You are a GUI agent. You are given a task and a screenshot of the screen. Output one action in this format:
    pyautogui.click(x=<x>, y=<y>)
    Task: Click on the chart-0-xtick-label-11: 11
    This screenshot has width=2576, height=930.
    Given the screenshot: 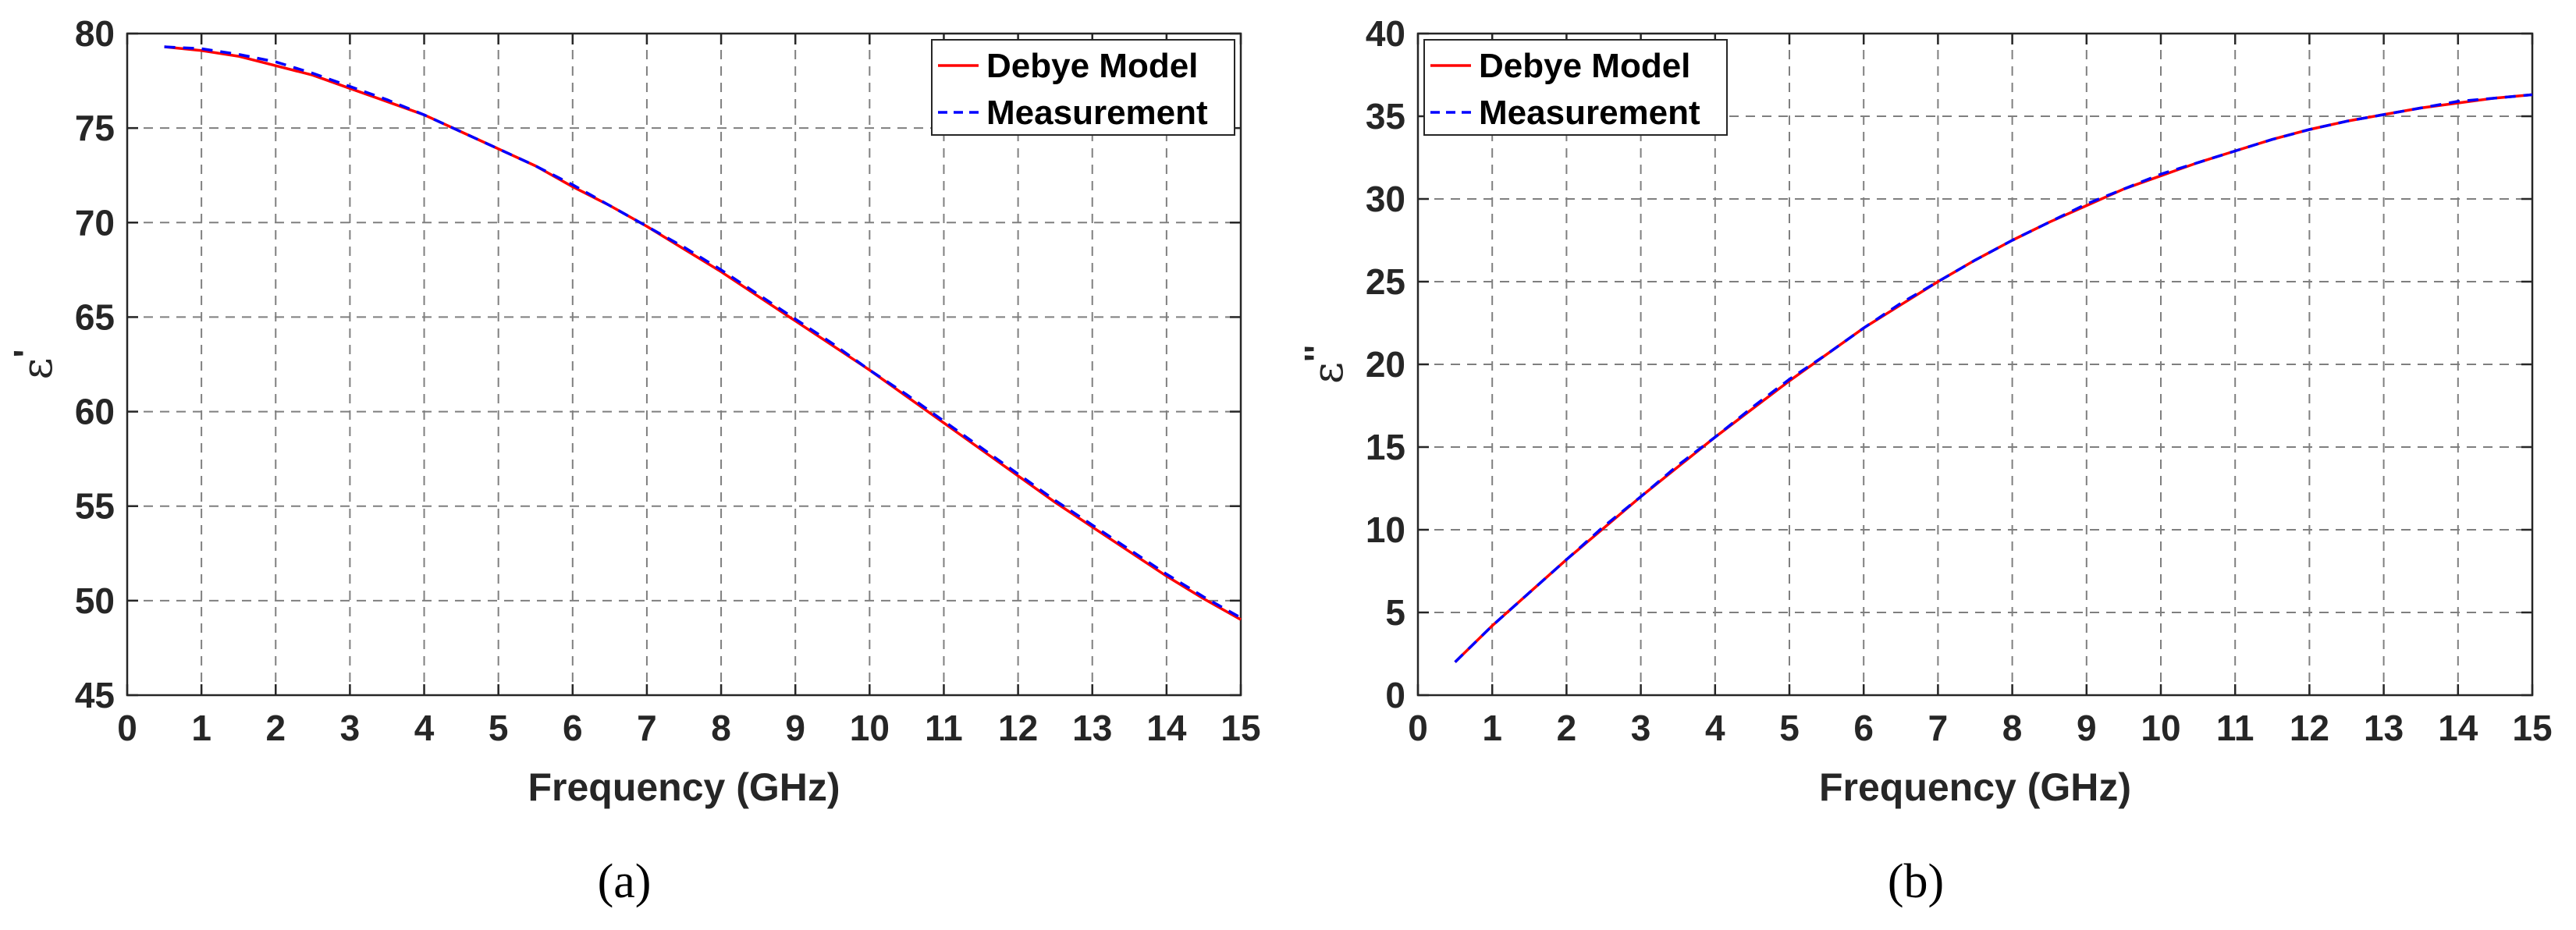 What is the action you would take?
    pyautogui.click(x=944, y=728)
    